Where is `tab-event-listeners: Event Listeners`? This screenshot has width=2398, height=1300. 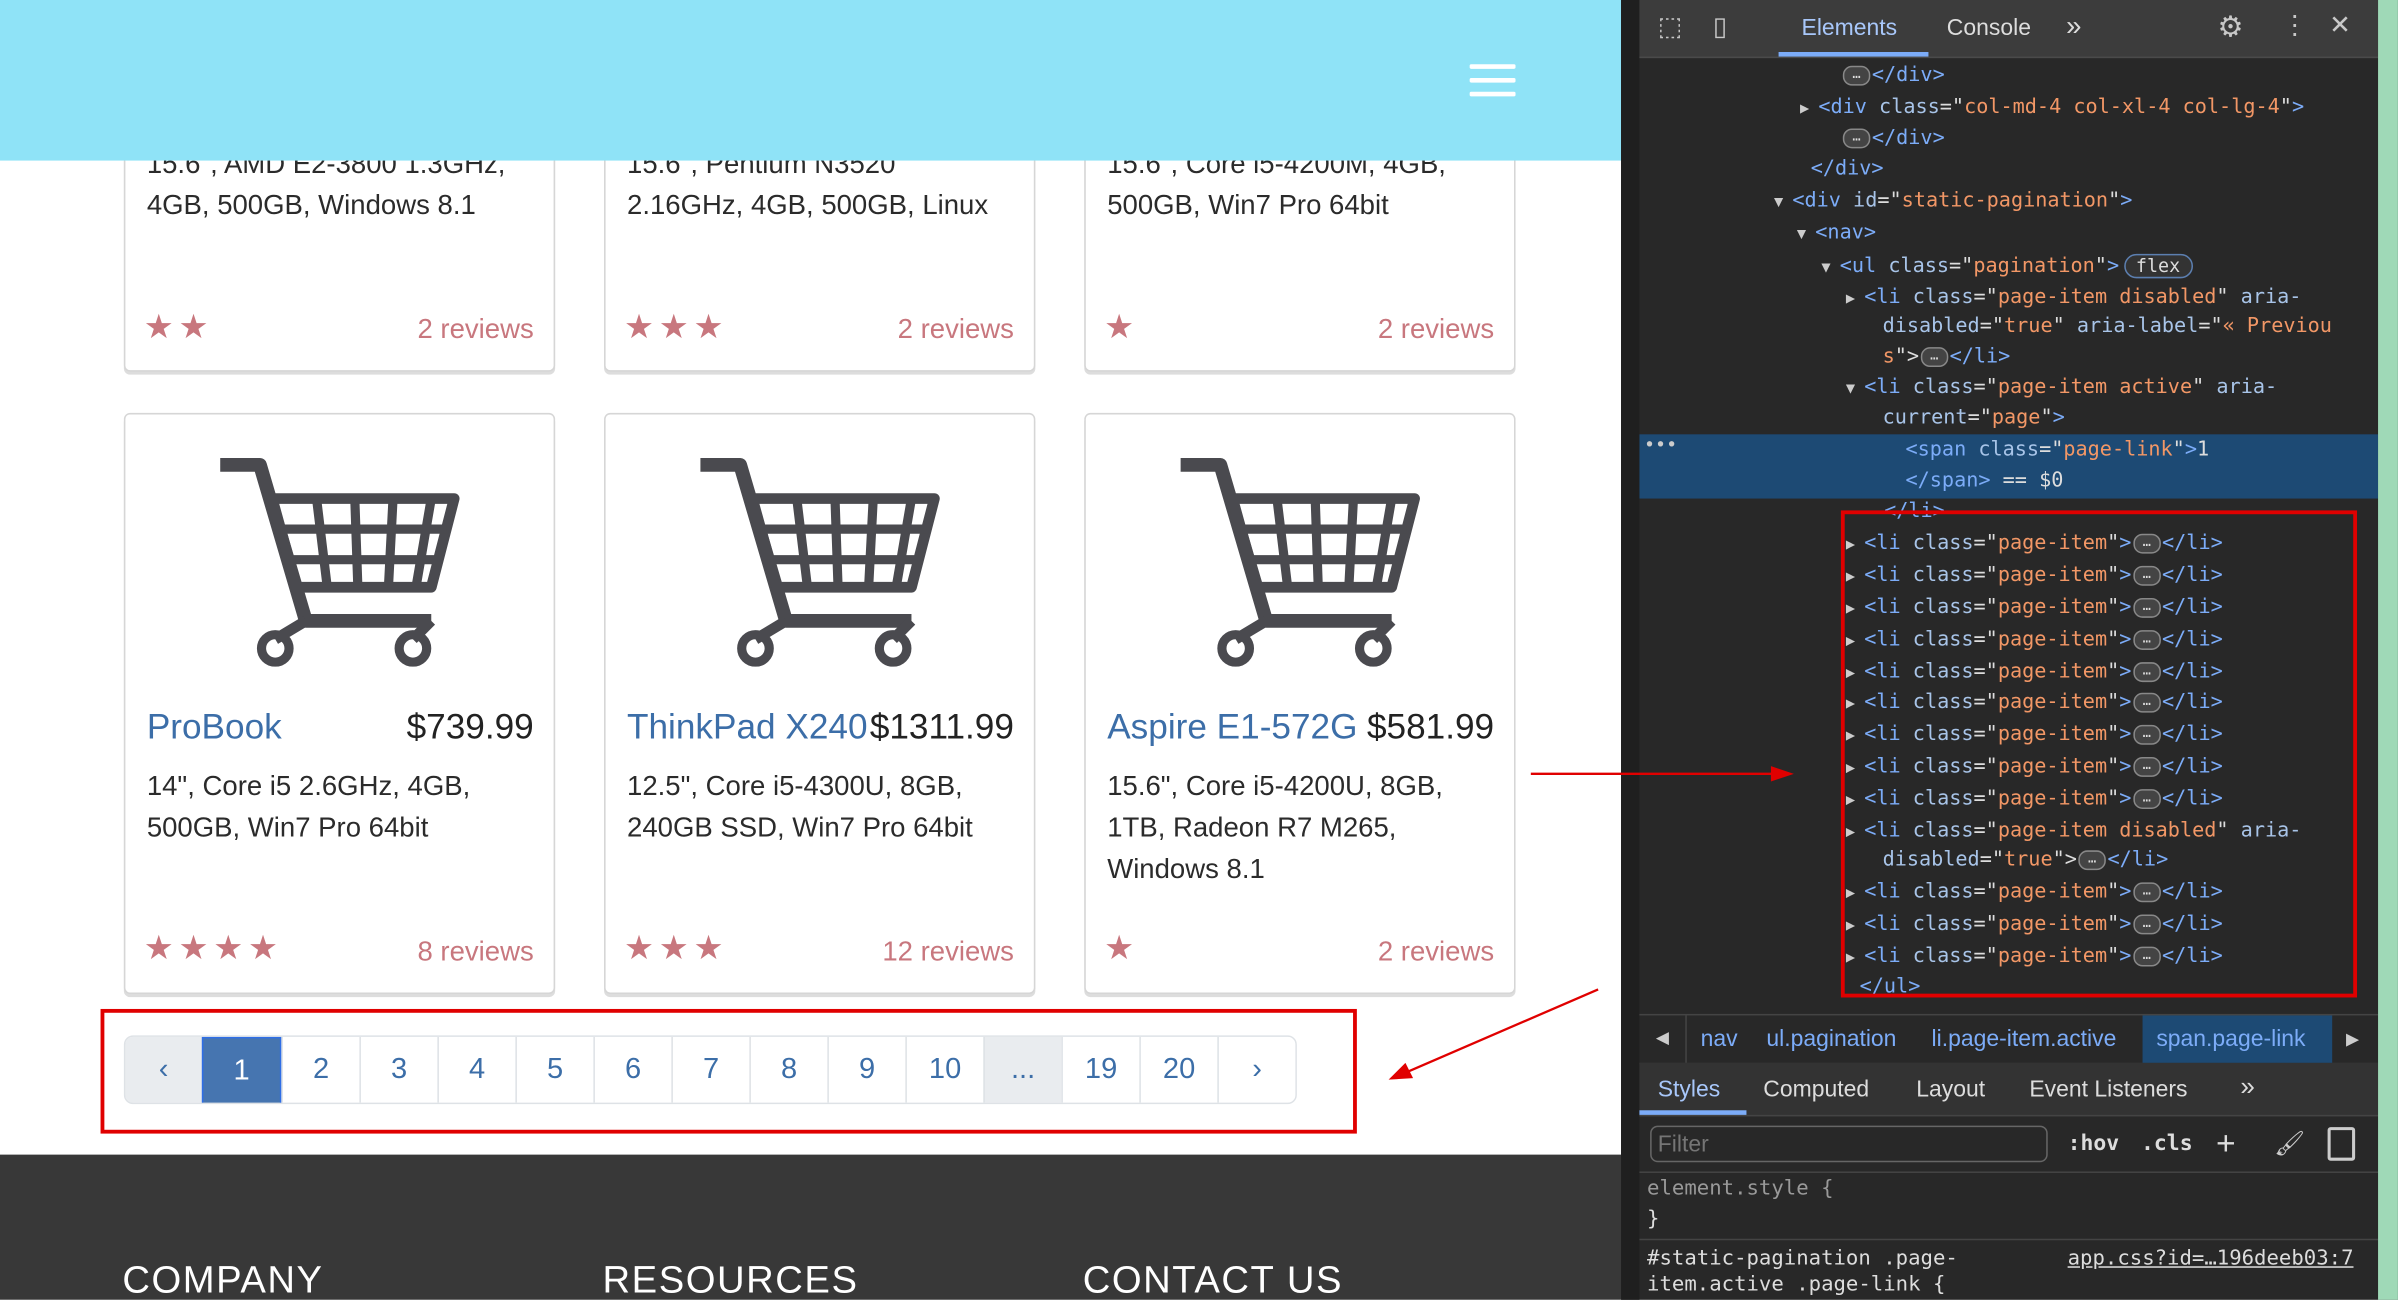
tab-event-listeners: Event Listeners is located at coordinates (2108, 1089).